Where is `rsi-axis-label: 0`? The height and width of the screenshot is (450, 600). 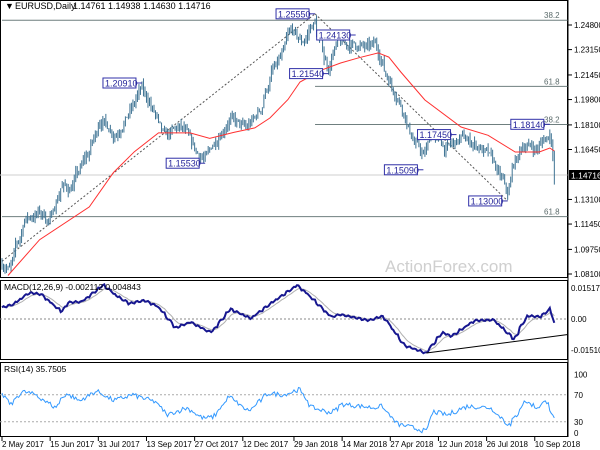 rsi-axis-label: 0 is located at coordinates (576, 433).